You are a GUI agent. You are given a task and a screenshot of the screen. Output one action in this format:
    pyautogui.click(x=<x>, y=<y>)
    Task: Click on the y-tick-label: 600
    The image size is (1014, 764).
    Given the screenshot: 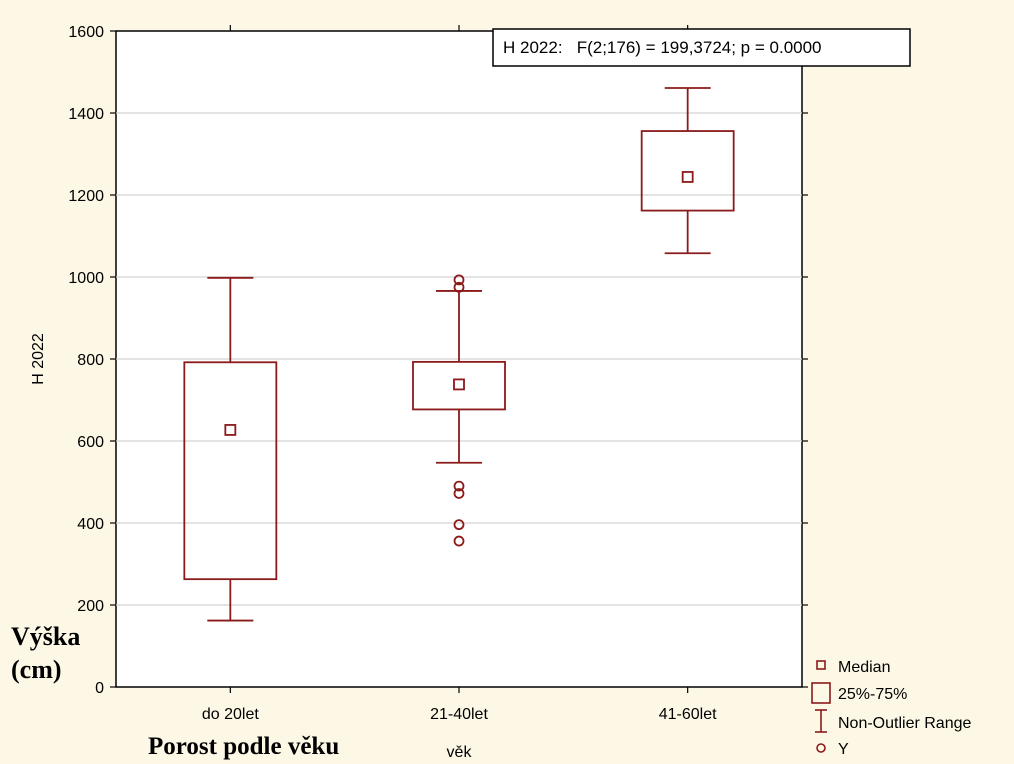 What is the action you would take?
    pyautogui.click(x=90, y=442)
    